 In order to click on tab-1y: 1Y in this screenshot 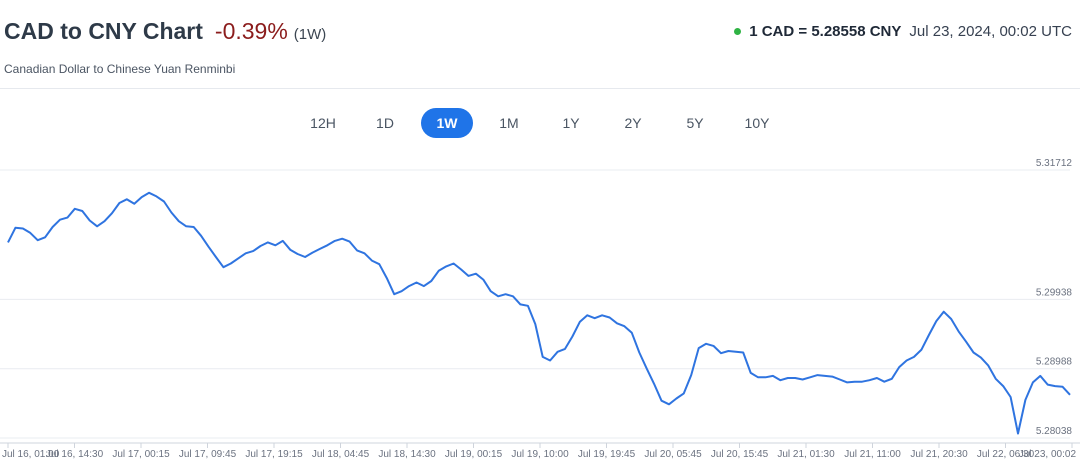, I will do `click(571, 123)`.